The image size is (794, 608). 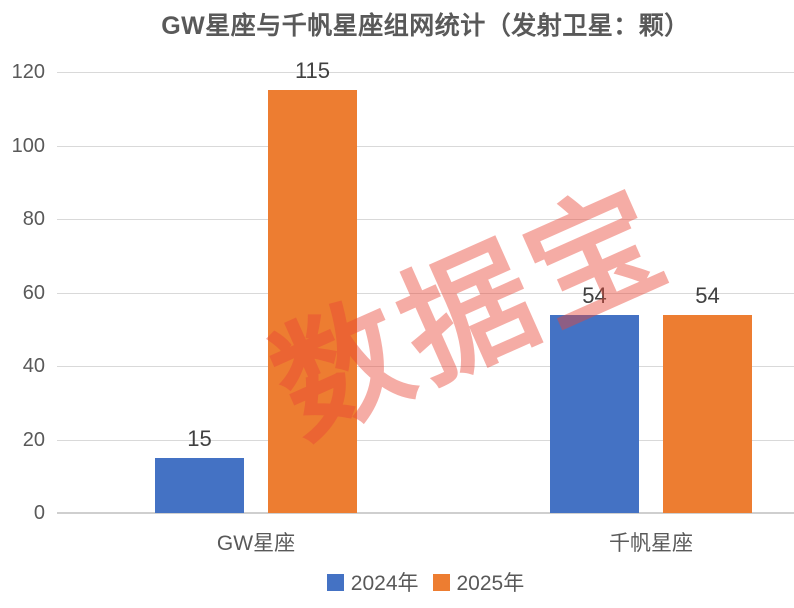 I want to click on y-tick-label-20: 20, so click(x=33, y=439).